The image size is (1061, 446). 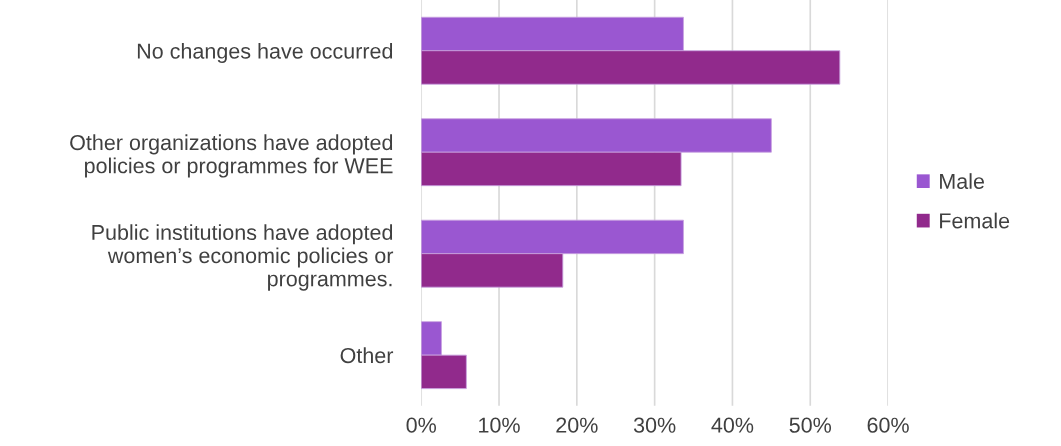 I want to click on x-tick-label: 0%, so click(x=421, y=425).